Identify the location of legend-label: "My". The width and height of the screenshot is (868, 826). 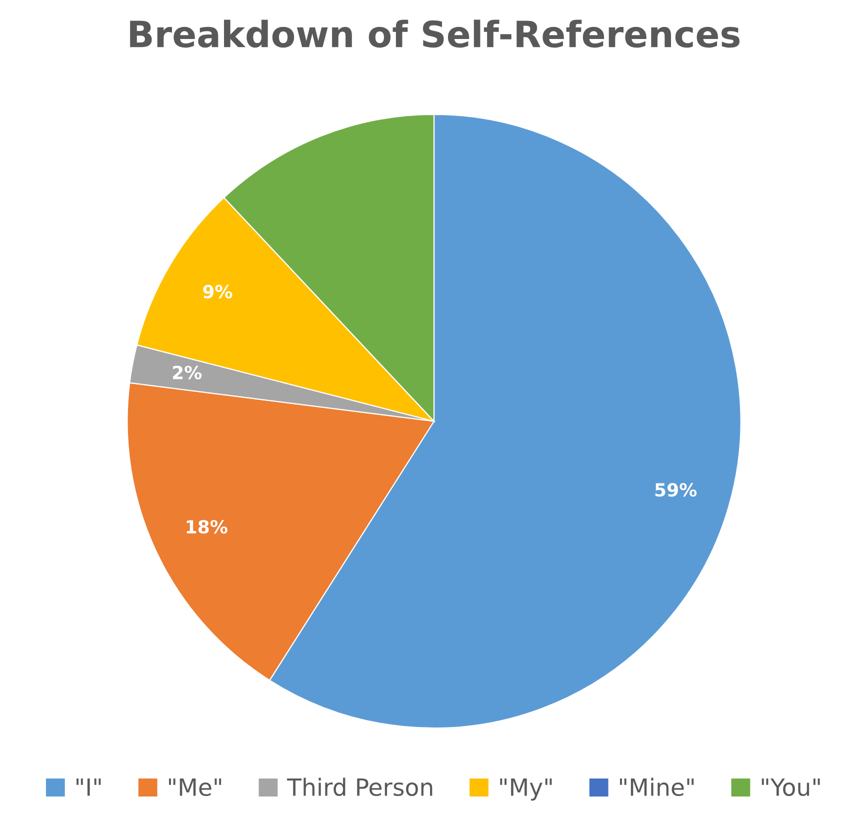
(526, 789).